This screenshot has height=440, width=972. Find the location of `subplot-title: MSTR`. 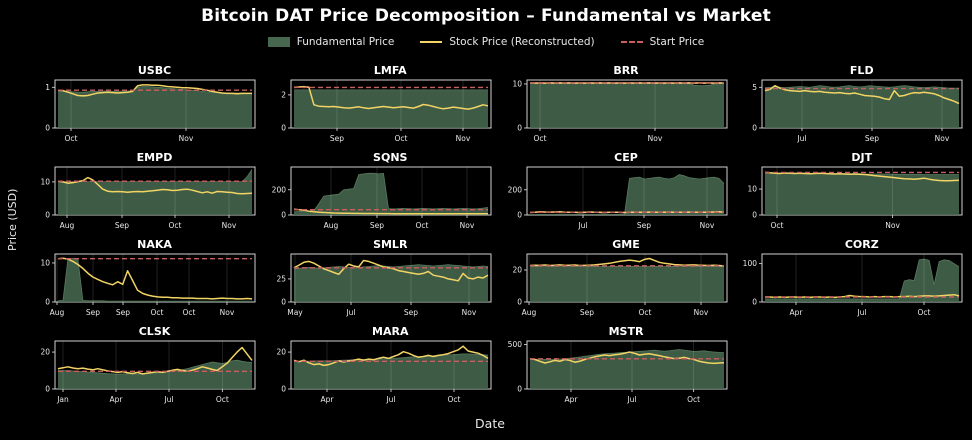

subplot-title: MSTR is located at coordinates (626, 331).